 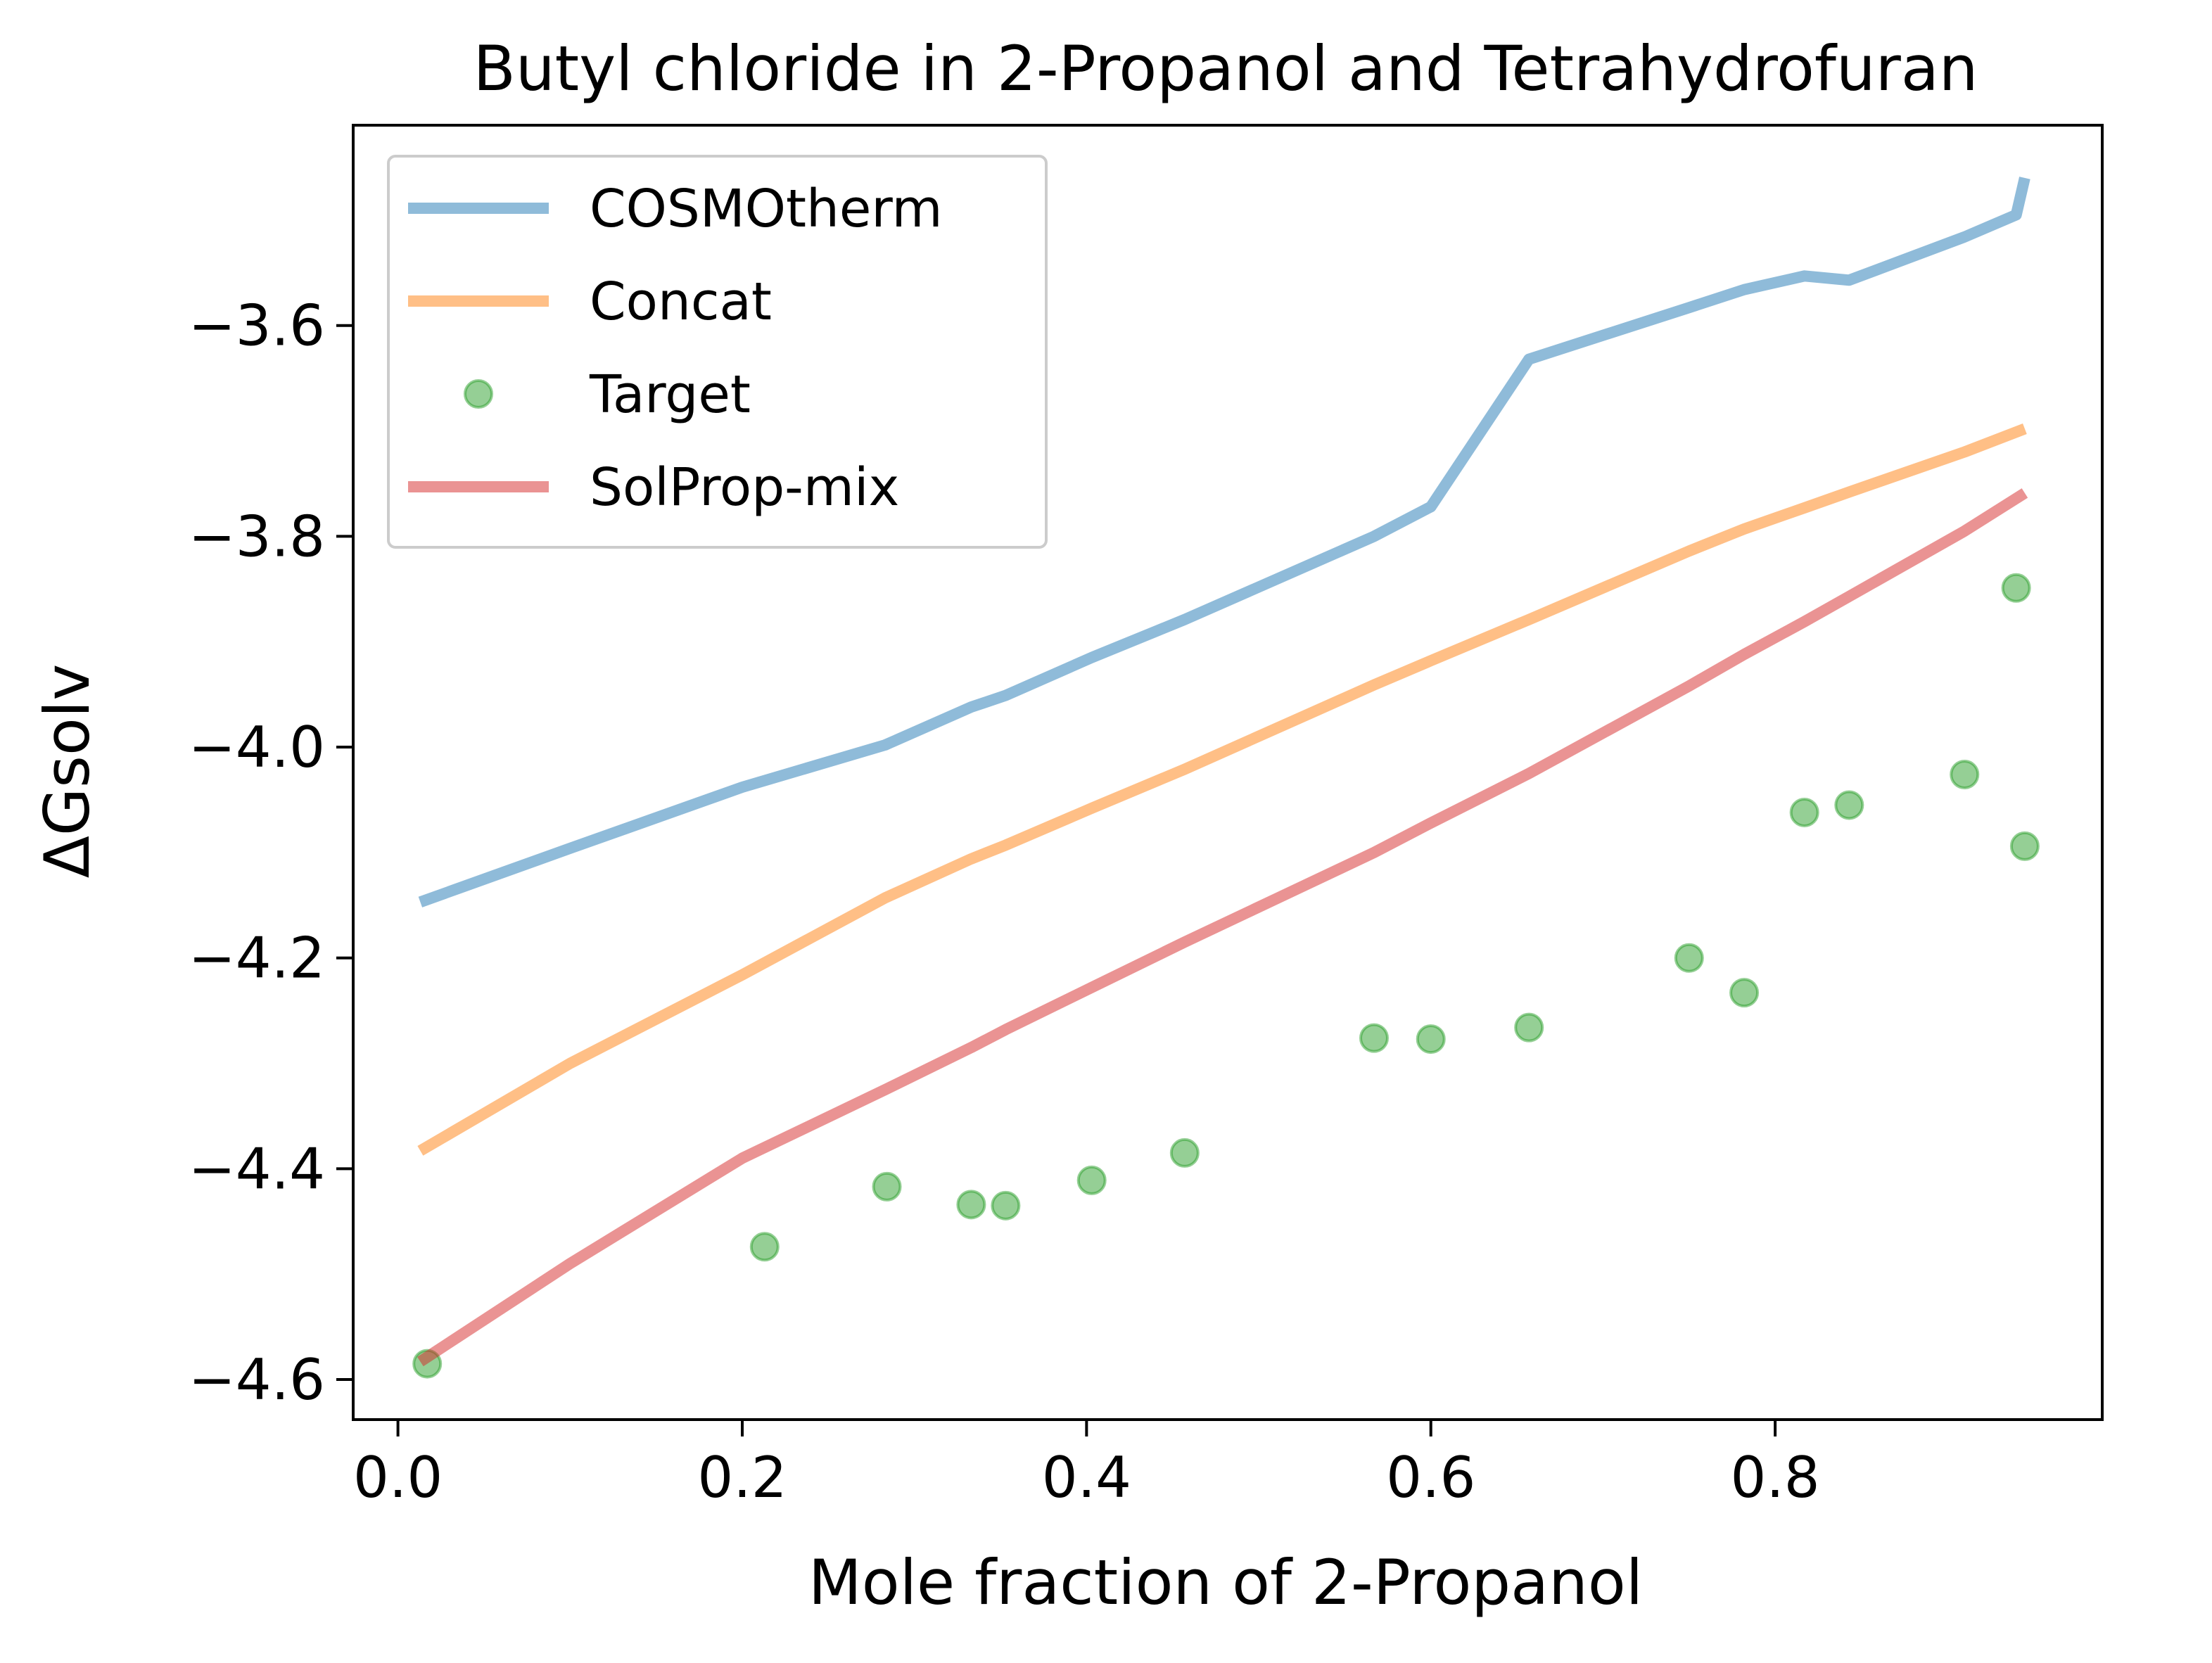 I want to click on x-axis: 0.0 0.2 0.4 0.6 0.8, so click(x=1087, y=1465).